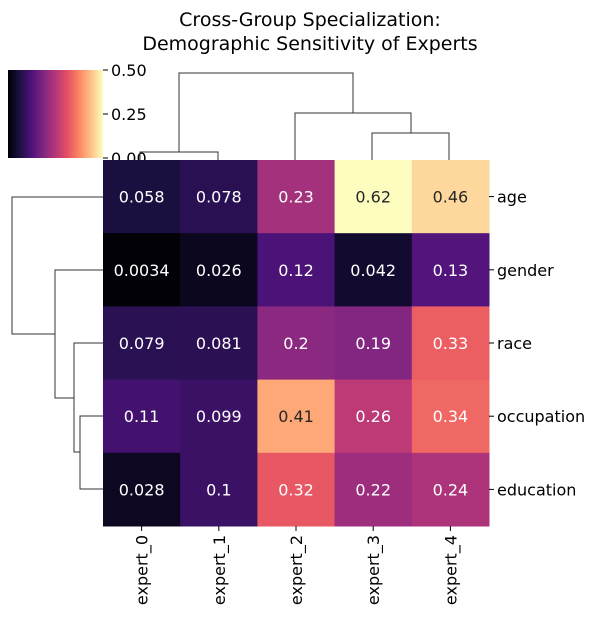 The width and height of the screenshot is (598, 620). I want to click on heatmap-cell-label: 0.0034, so click(142, 270).